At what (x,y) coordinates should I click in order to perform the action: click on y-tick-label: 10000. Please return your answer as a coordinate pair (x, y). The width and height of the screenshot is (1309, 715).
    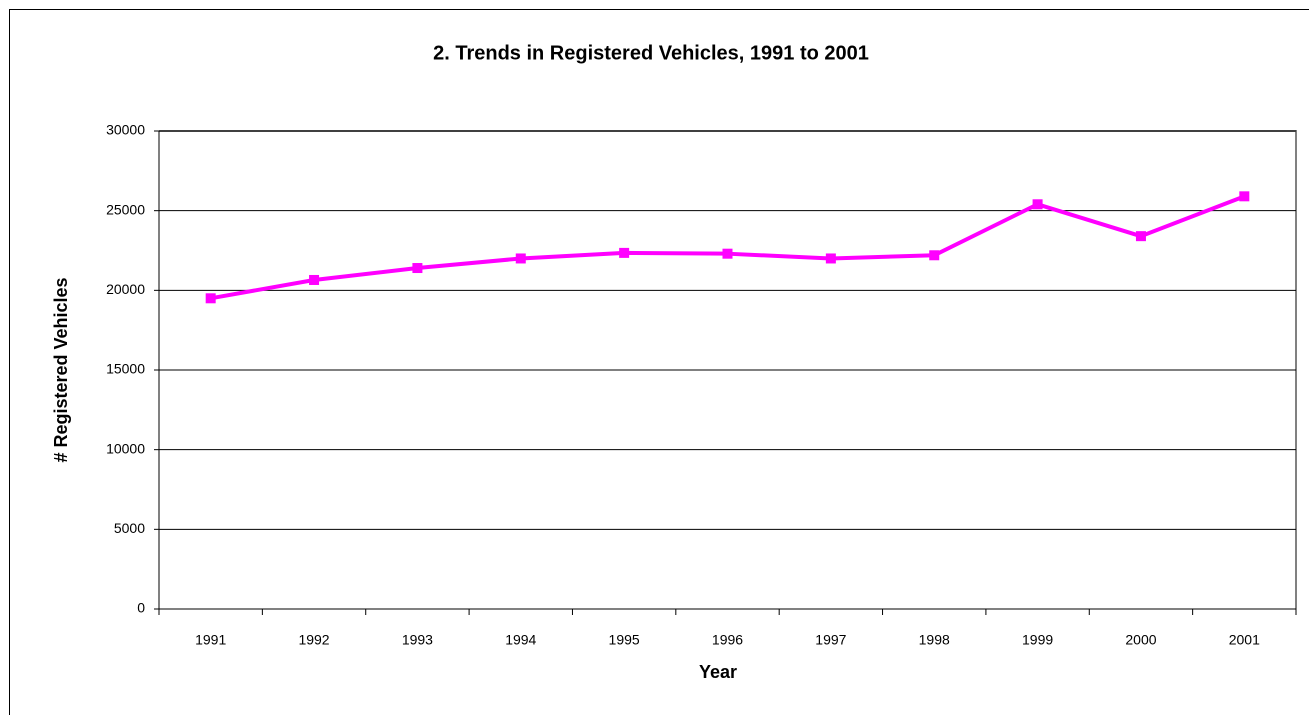
    Looking at the image, I should click on (125, 448).